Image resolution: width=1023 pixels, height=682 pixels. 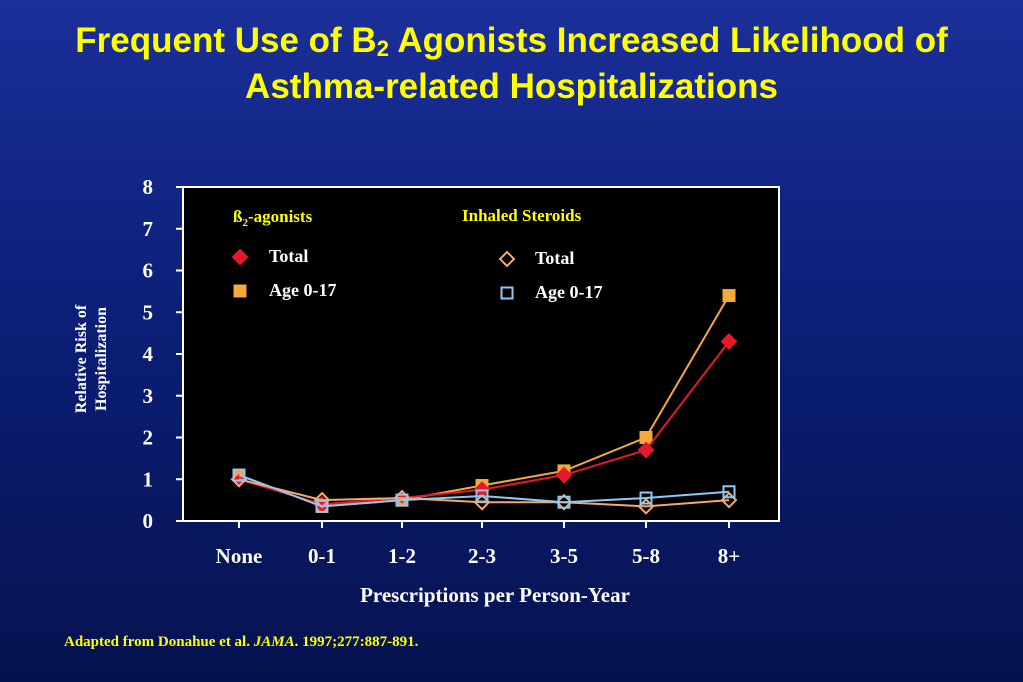 I want to click on y-tick-label: 4, so click(x=148, y=354).